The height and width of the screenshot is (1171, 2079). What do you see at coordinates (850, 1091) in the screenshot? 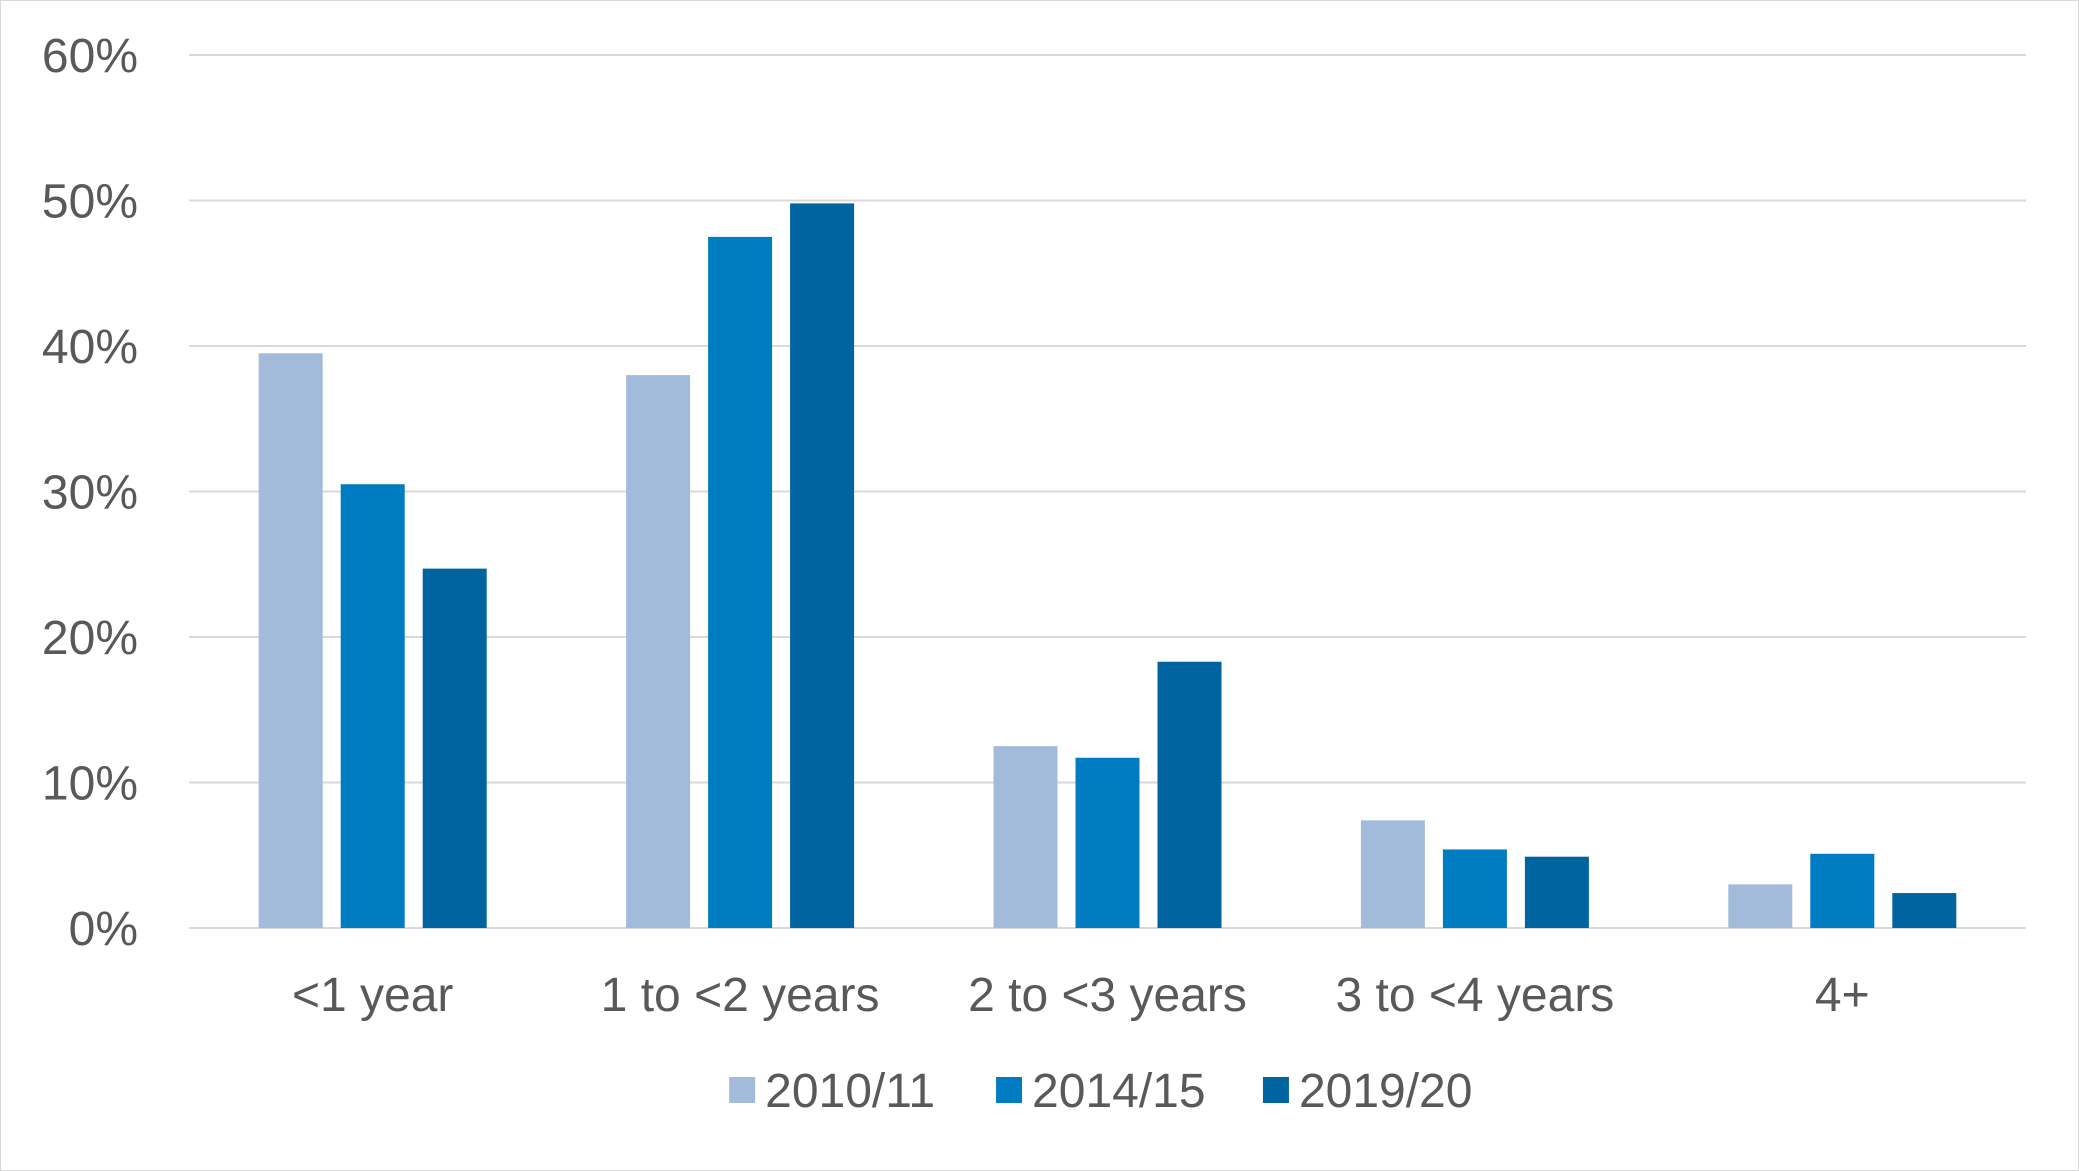
I see `legend-label: 2010/11` at bounding box center [850, 1091].